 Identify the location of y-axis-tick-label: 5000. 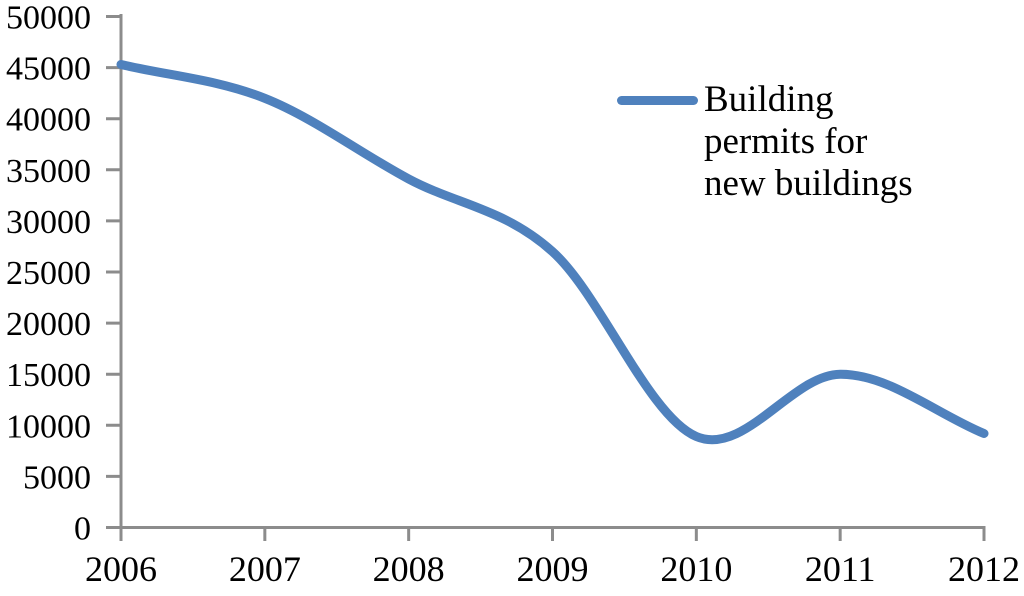
(57, 477).